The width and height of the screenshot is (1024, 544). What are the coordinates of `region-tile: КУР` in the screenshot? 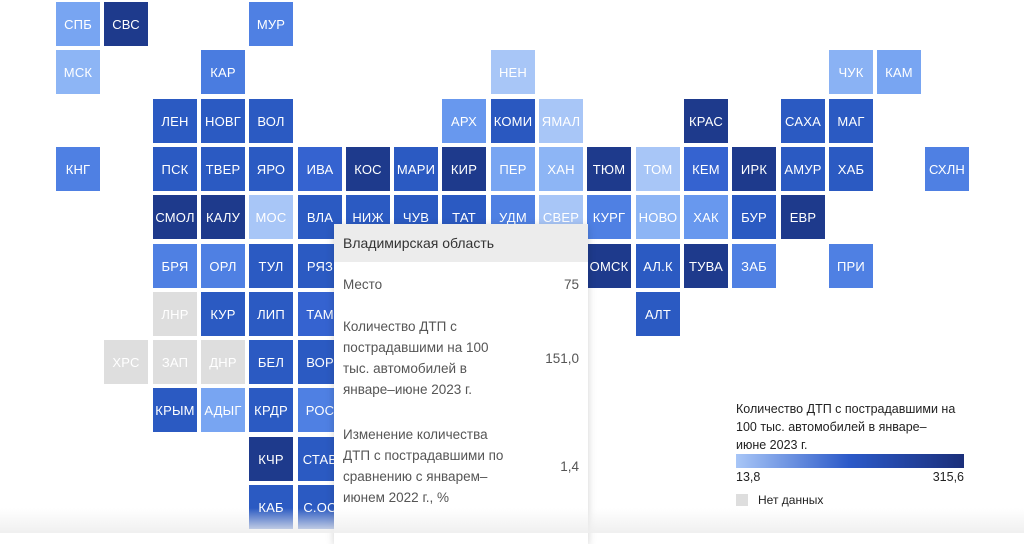 It's located at (223, 314).